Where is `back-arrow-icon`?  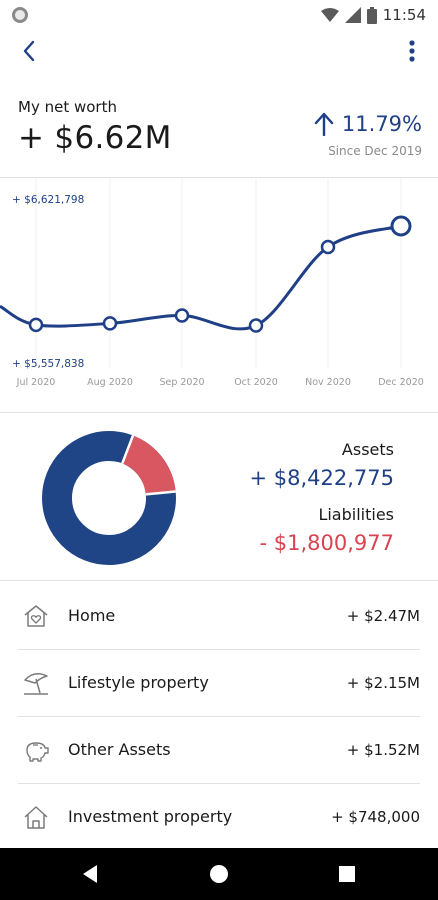
back-arrow-icon is located at coordinates (29, 51).